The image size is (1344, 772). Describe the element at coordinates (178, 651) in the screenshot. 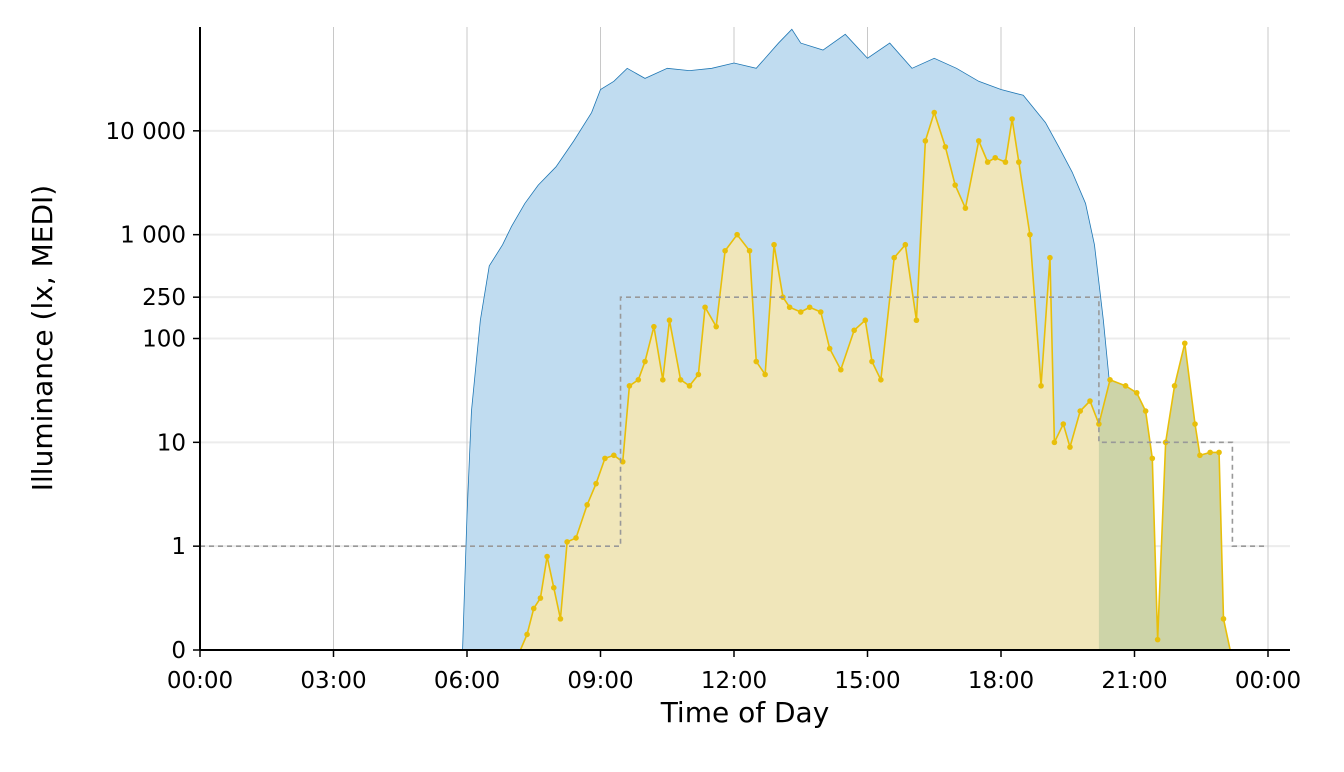

I see `y-tick-label: 0` at that location.